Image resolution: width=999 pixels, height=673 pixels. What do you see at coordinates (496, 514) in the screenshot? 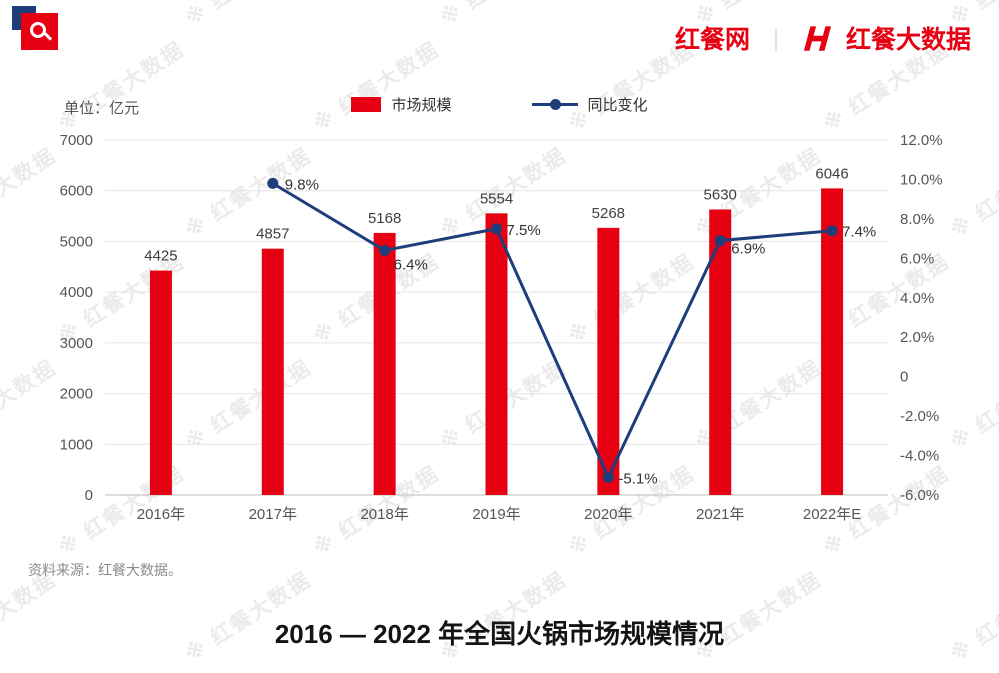
I see `x-axis-label: 2019年` at bounding box center [496, 514].